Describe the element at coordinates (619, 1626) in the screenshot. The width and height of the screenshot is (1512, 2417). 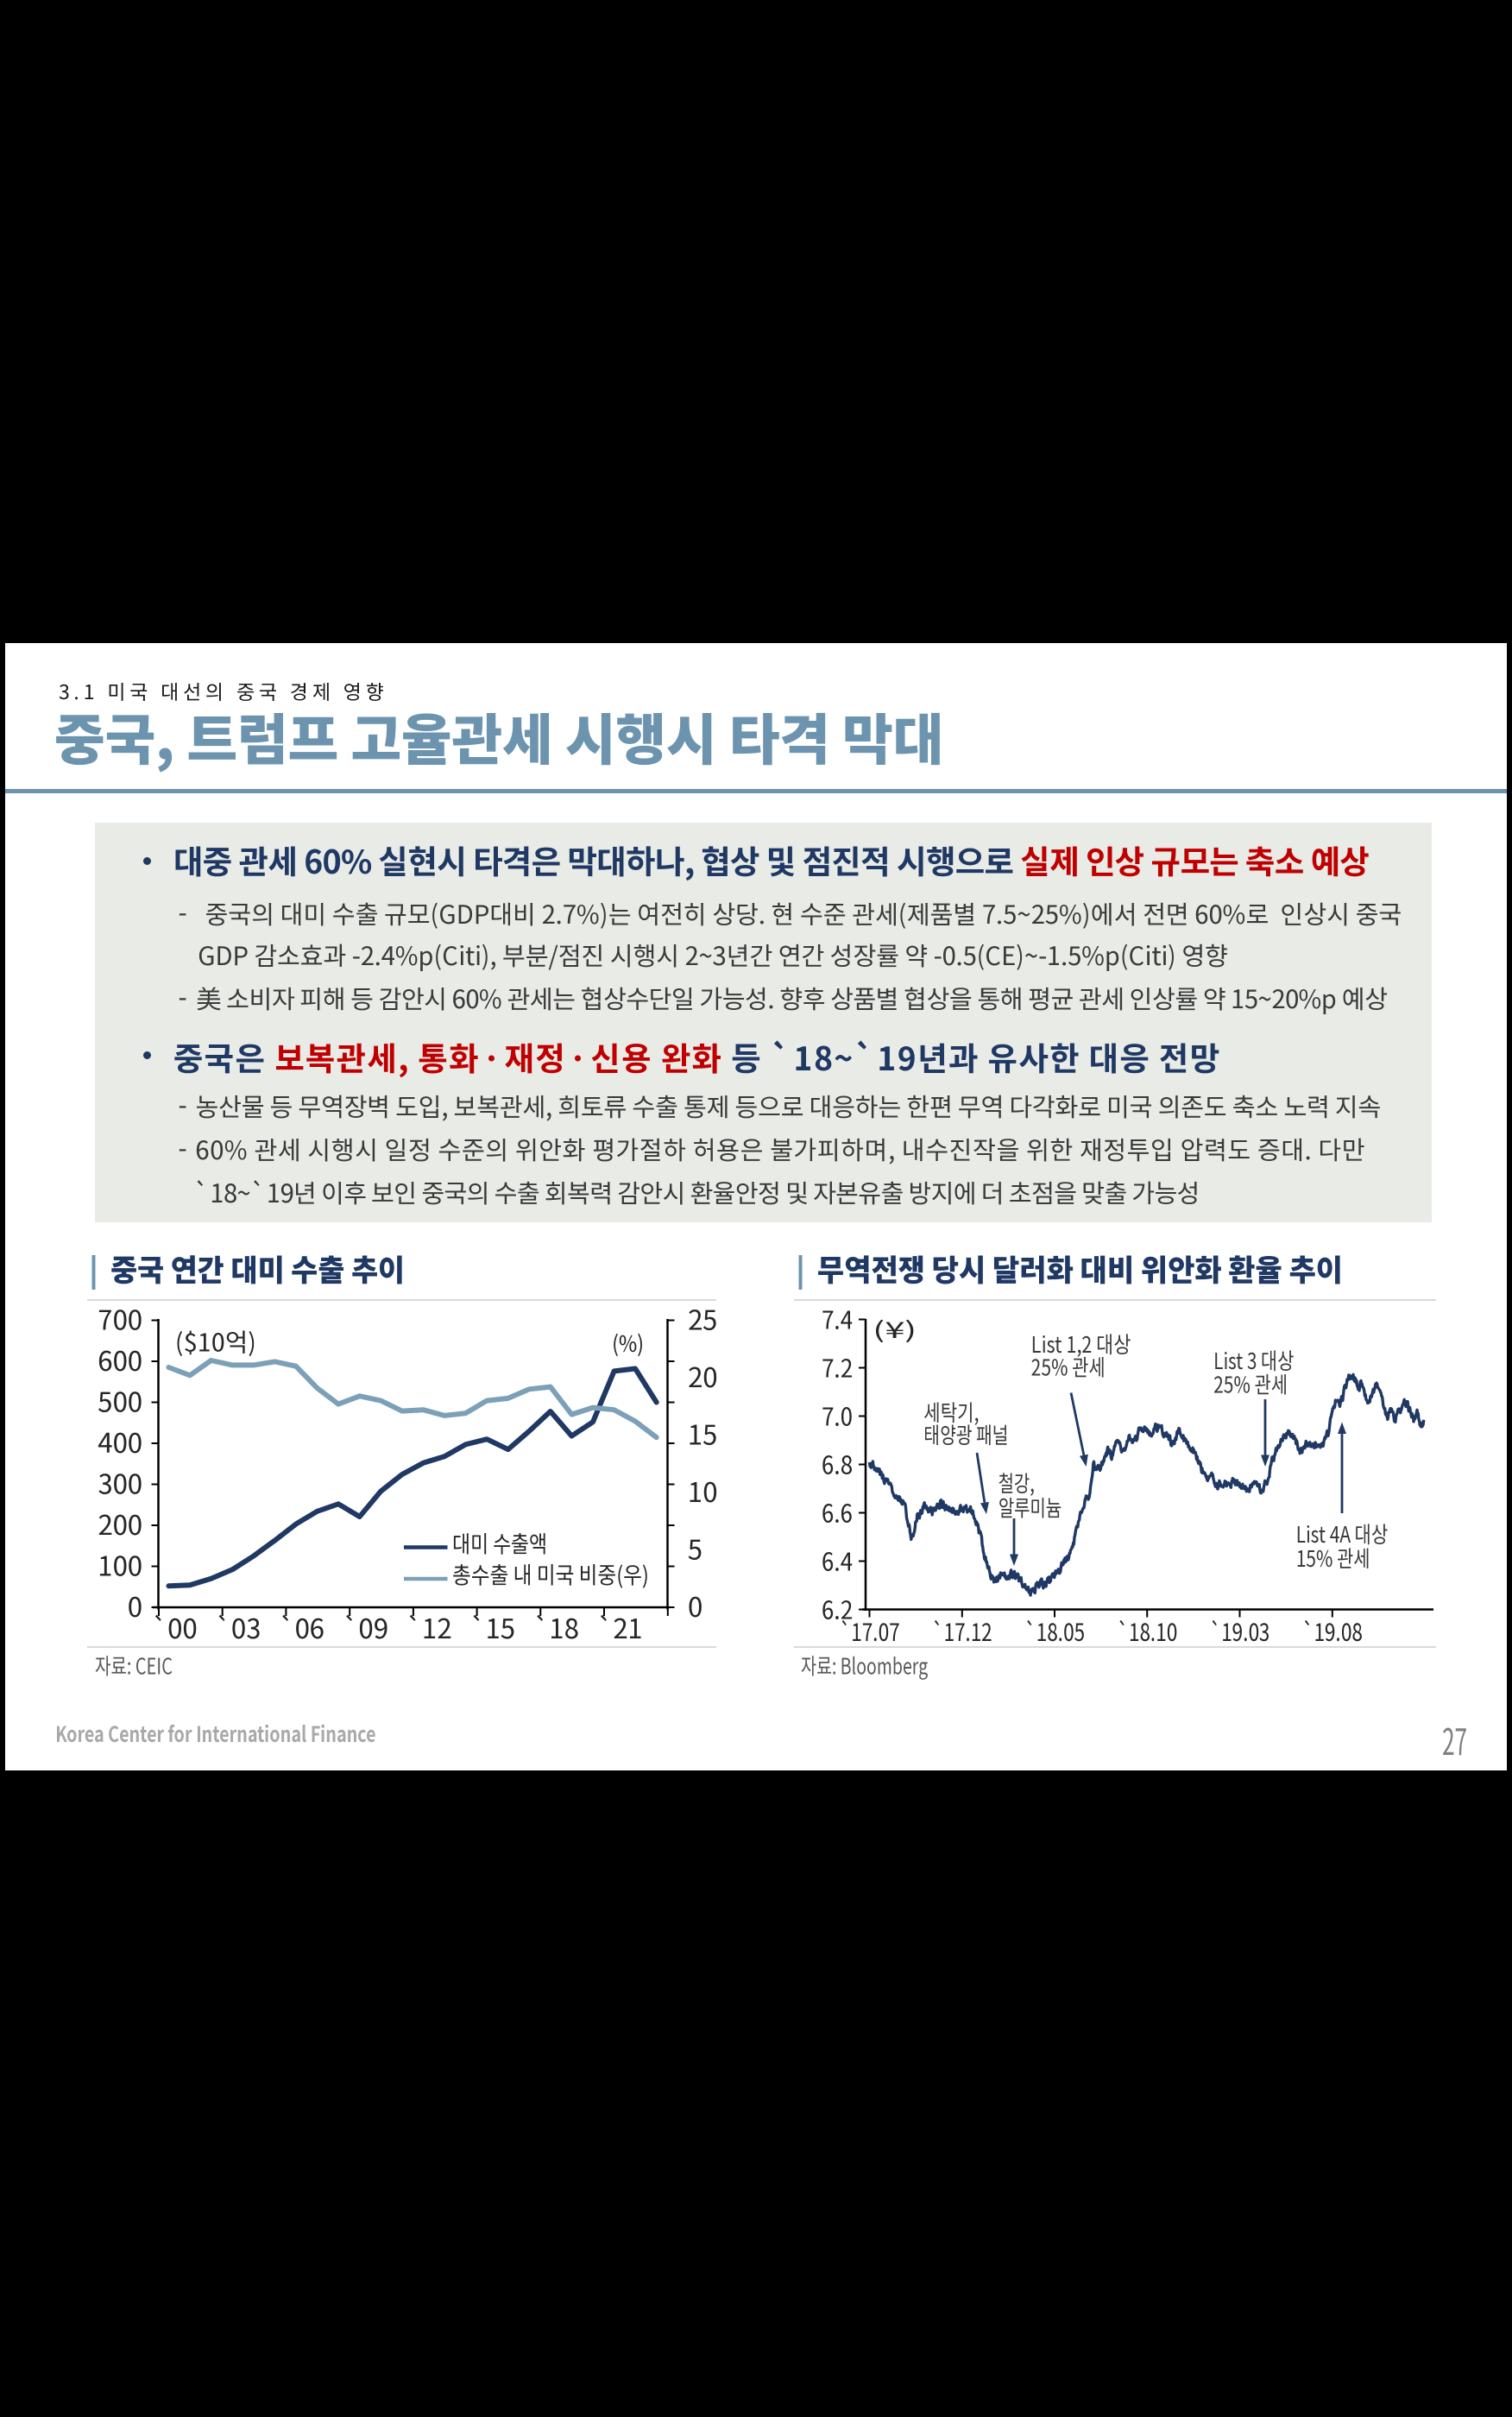
I see `svg-text: `21` at that location.